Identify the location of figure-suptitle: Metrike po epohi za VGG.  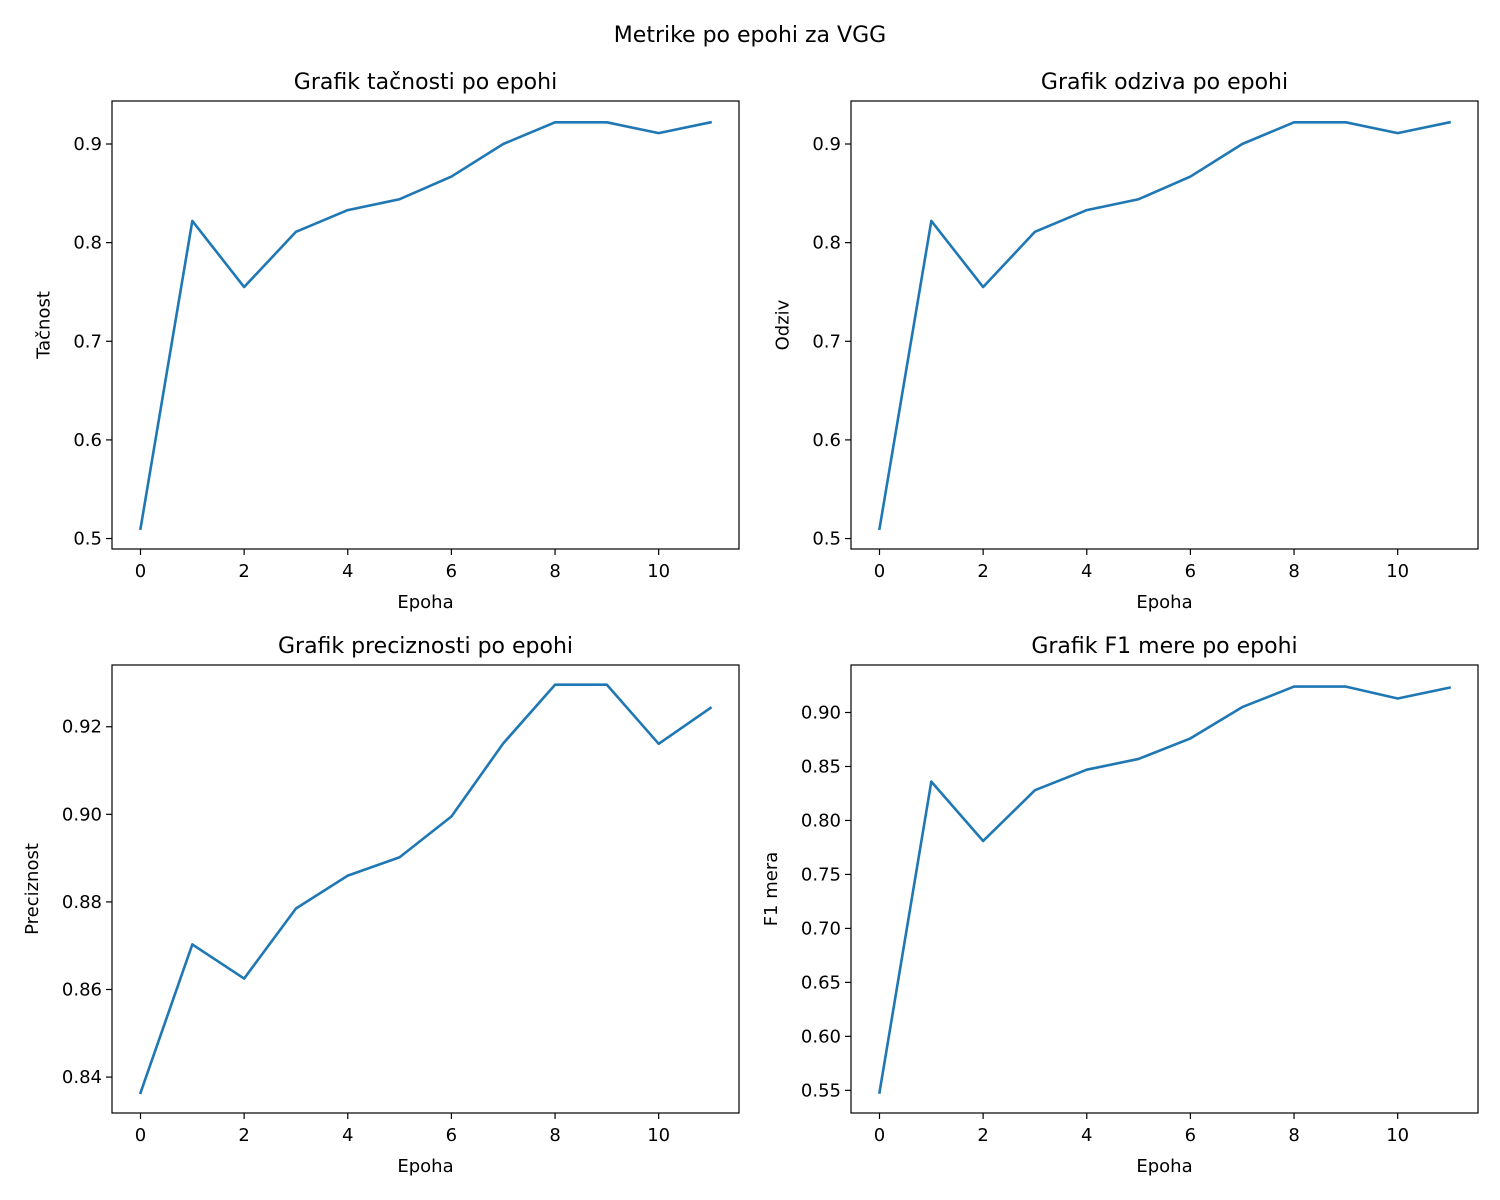
(750, 35).